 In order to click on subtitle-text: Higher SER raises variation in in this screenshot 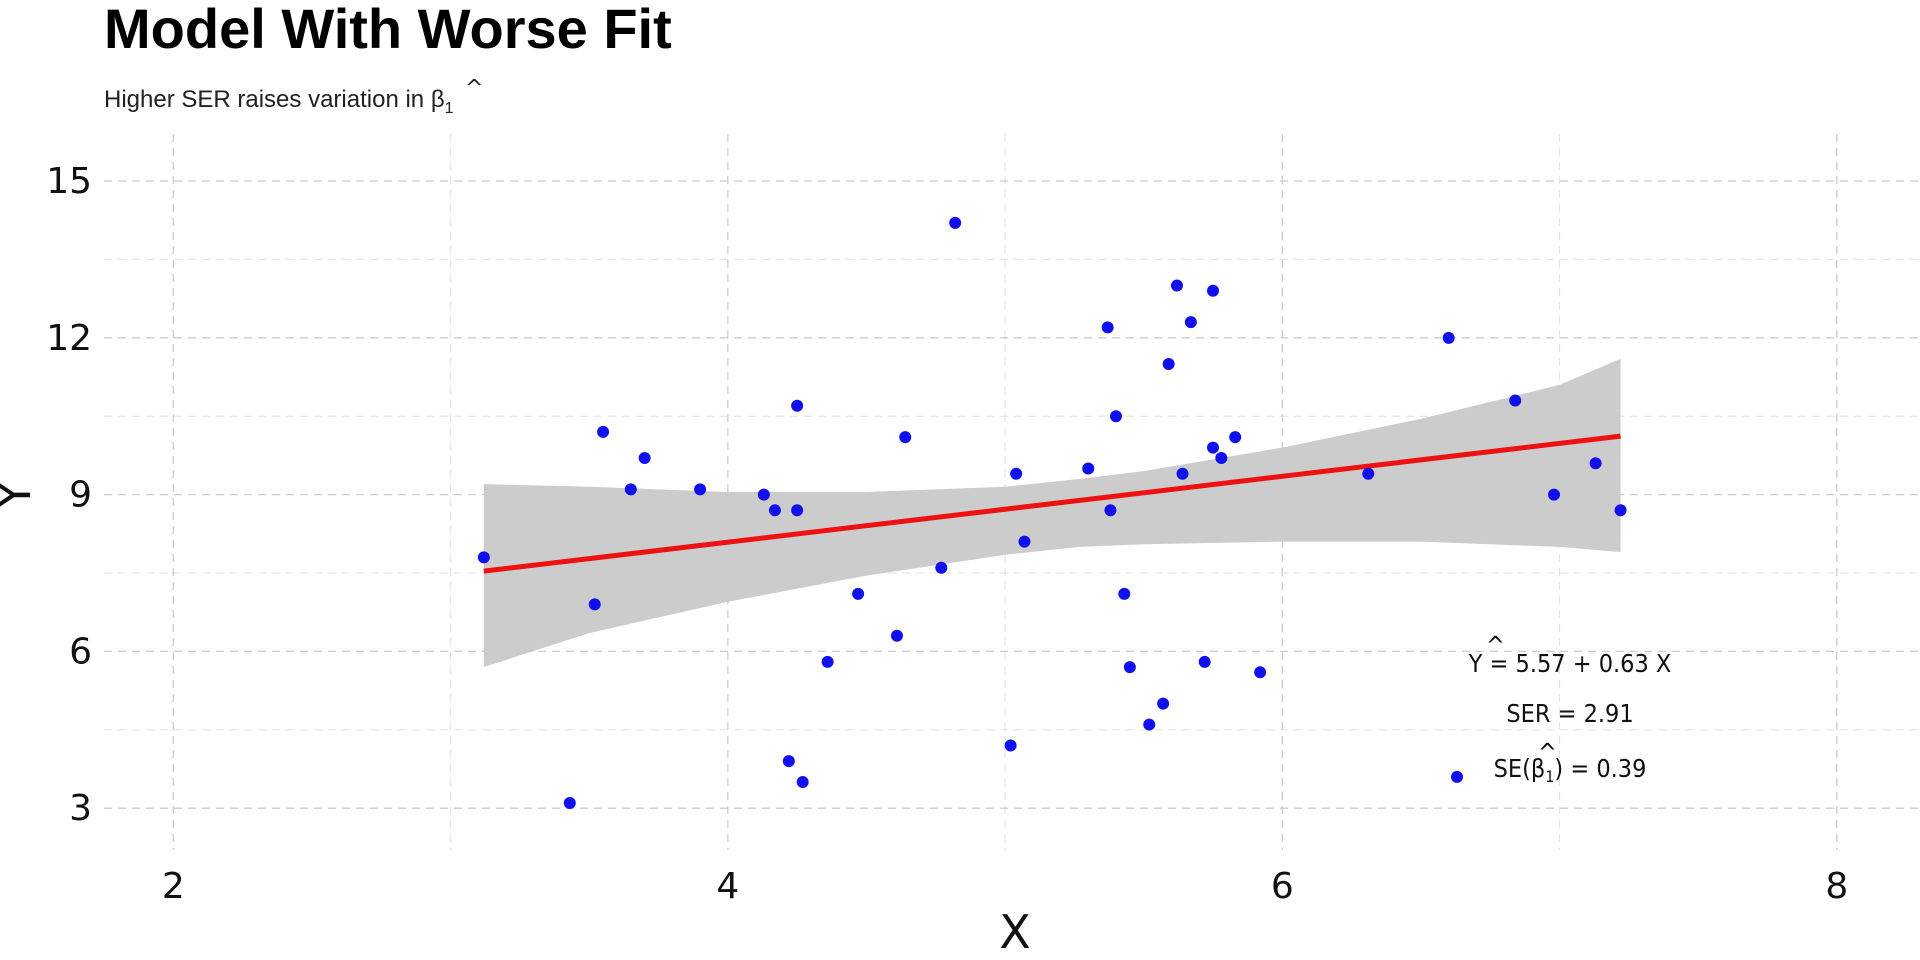, I will do `click(267, 99)`.